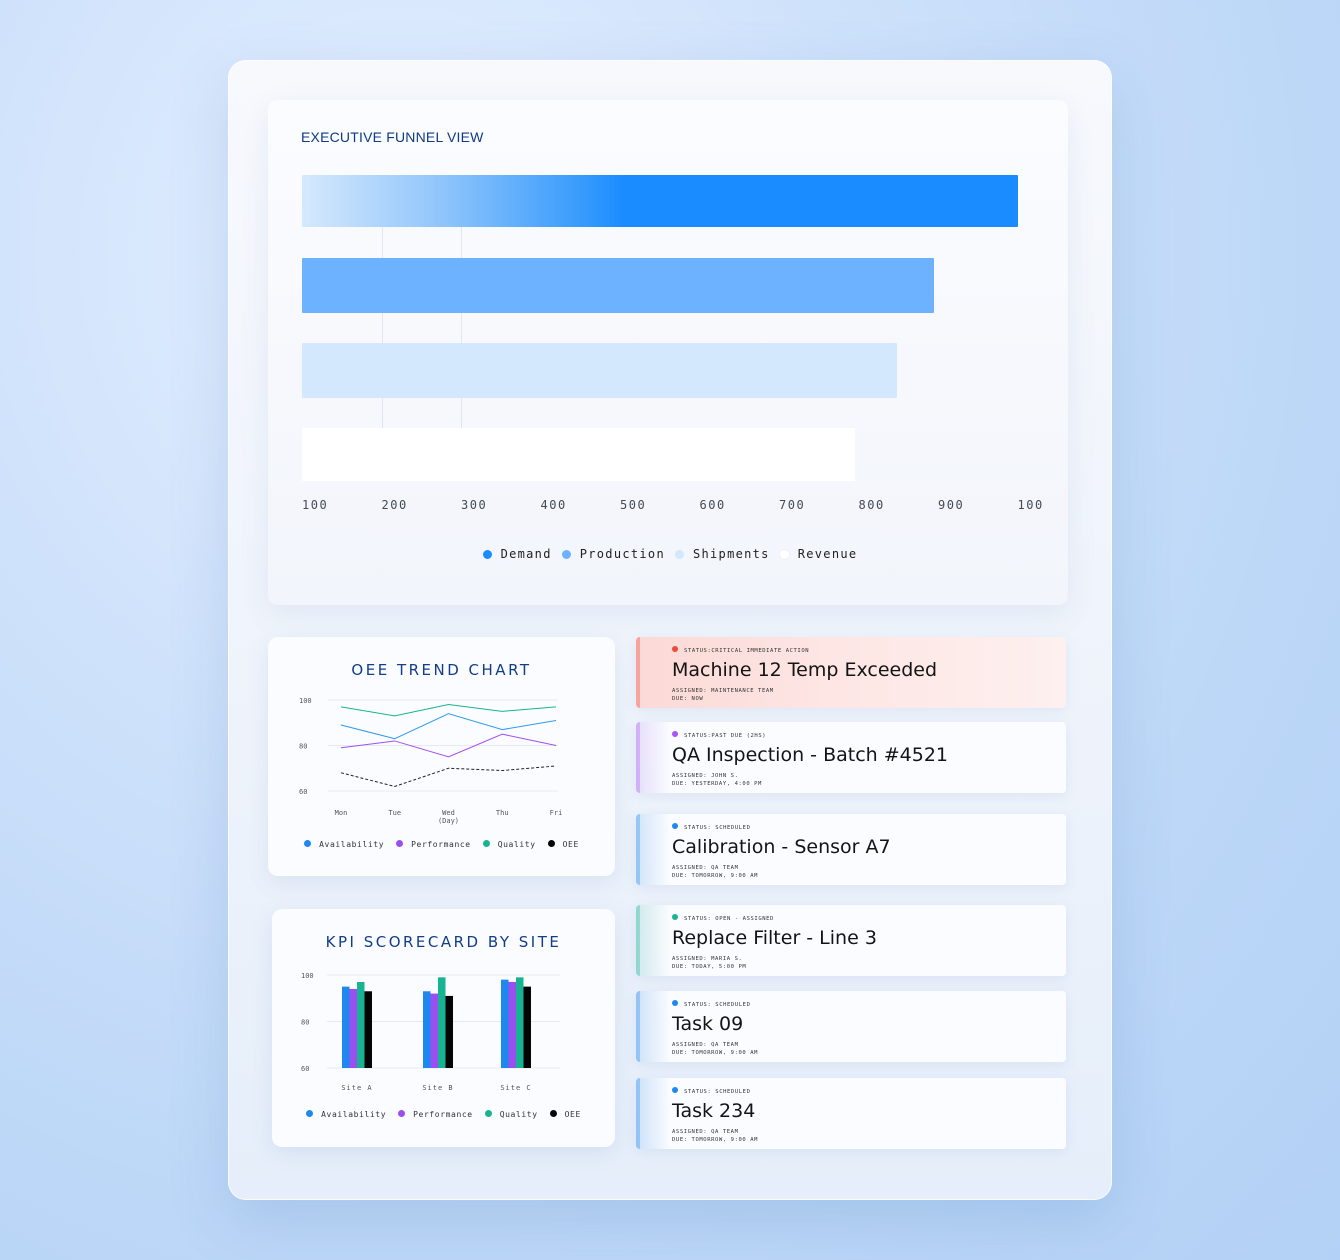  What do you see at coordinates (715, 876) in the screenshot?
I see `task-due: DUE: TOMORROW, 9:00 AM` at bounding box center [715, 876].